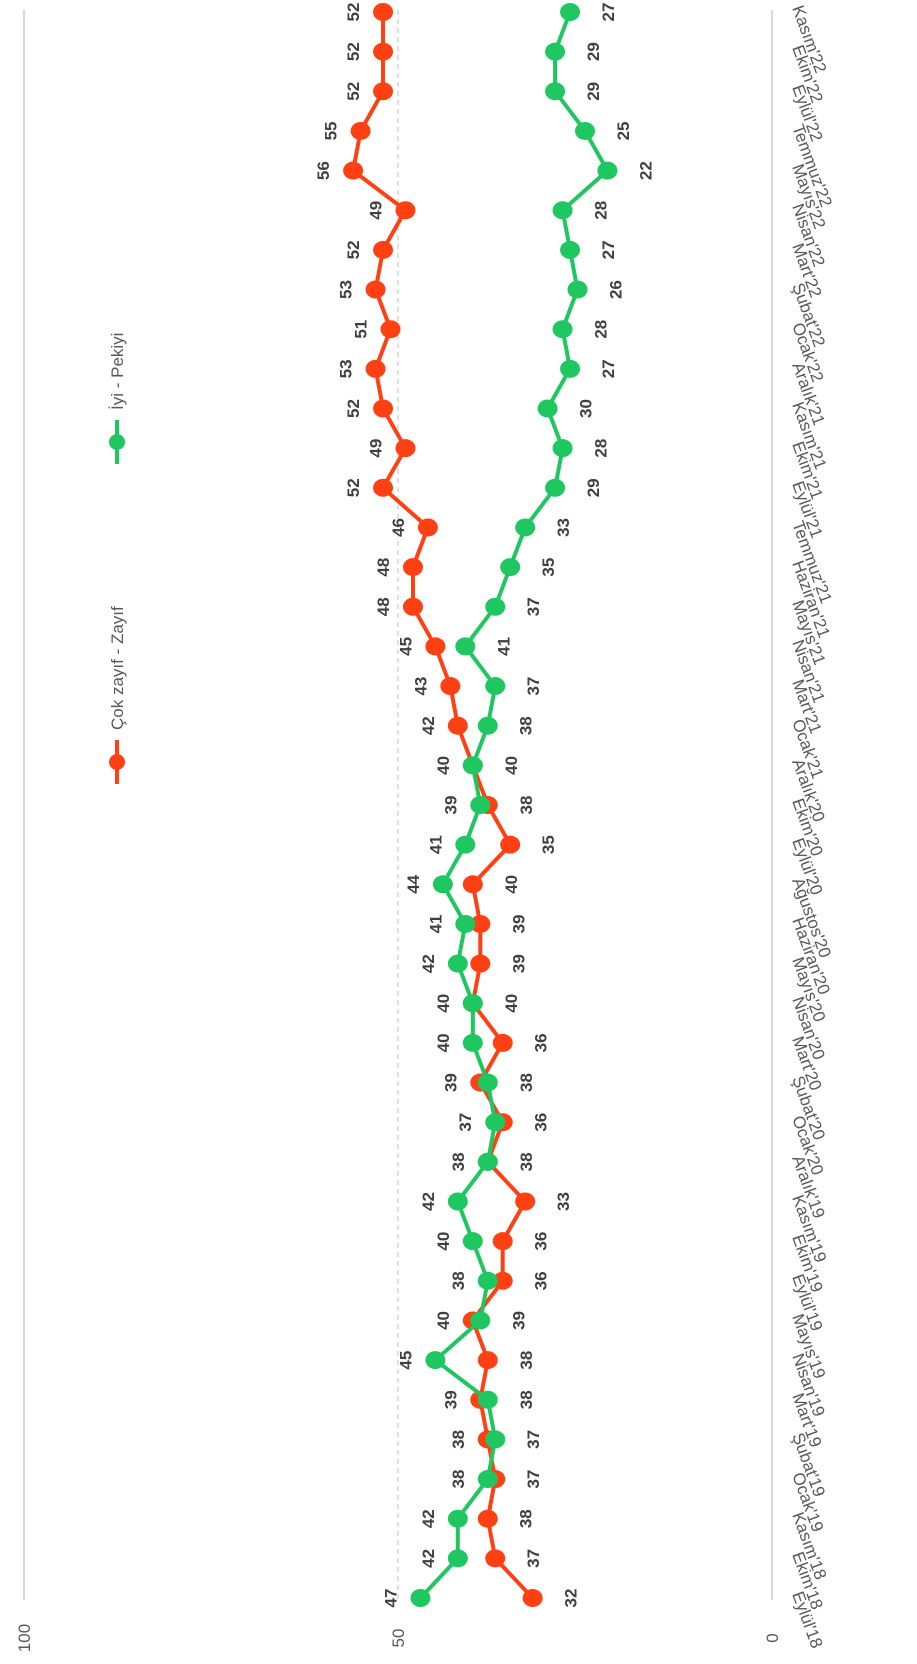 Image resolution: width=917 pixels, height=1664 pixels. What do you see at coordinates (346, 368) in the screenshot?
I see `data-label: 53` at bounding box center [346, 368].